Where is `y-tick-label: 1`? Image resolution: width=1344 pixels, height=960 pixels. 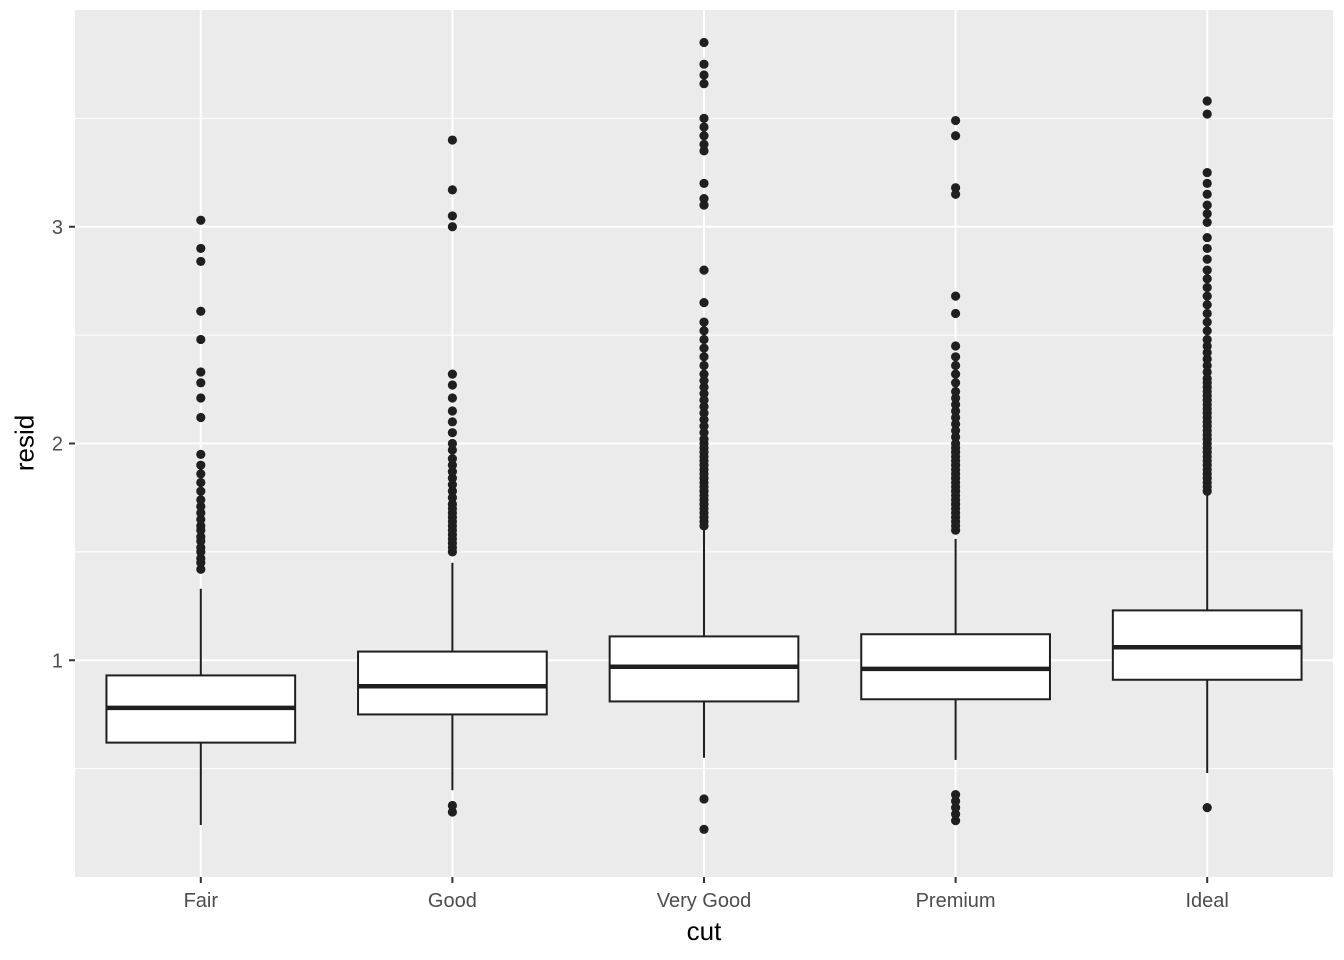 y-tick-label: 1 is located at coordinates (57, 661).